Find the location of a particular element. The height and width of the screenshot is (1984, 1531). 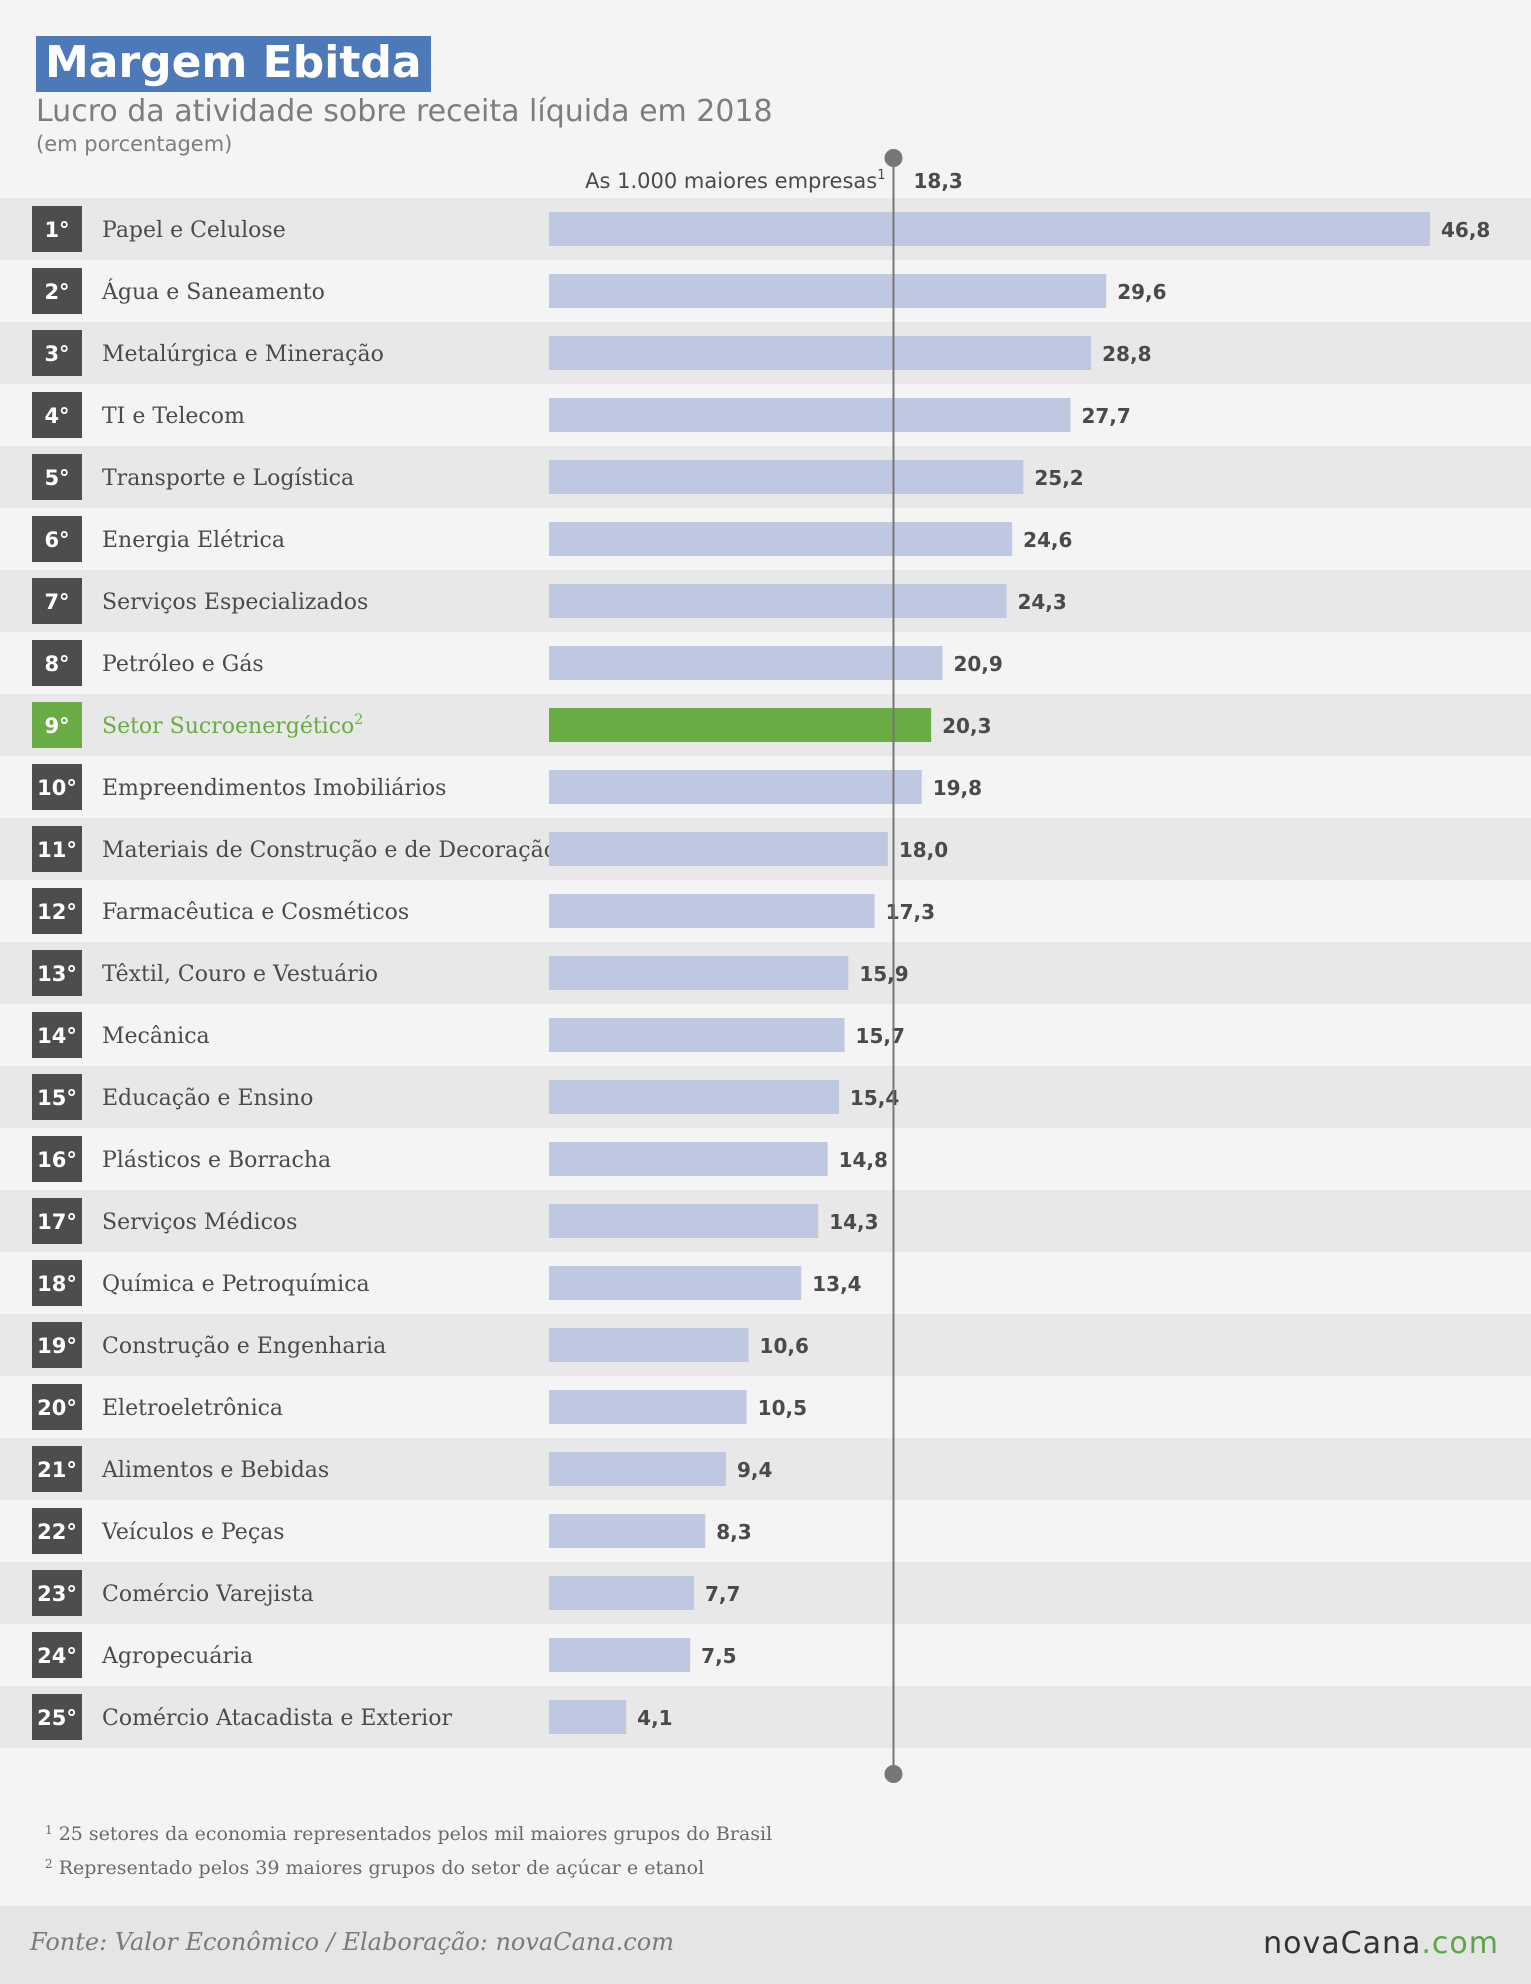

brand-main: novaCana is located at coordinates (1342, 1943).